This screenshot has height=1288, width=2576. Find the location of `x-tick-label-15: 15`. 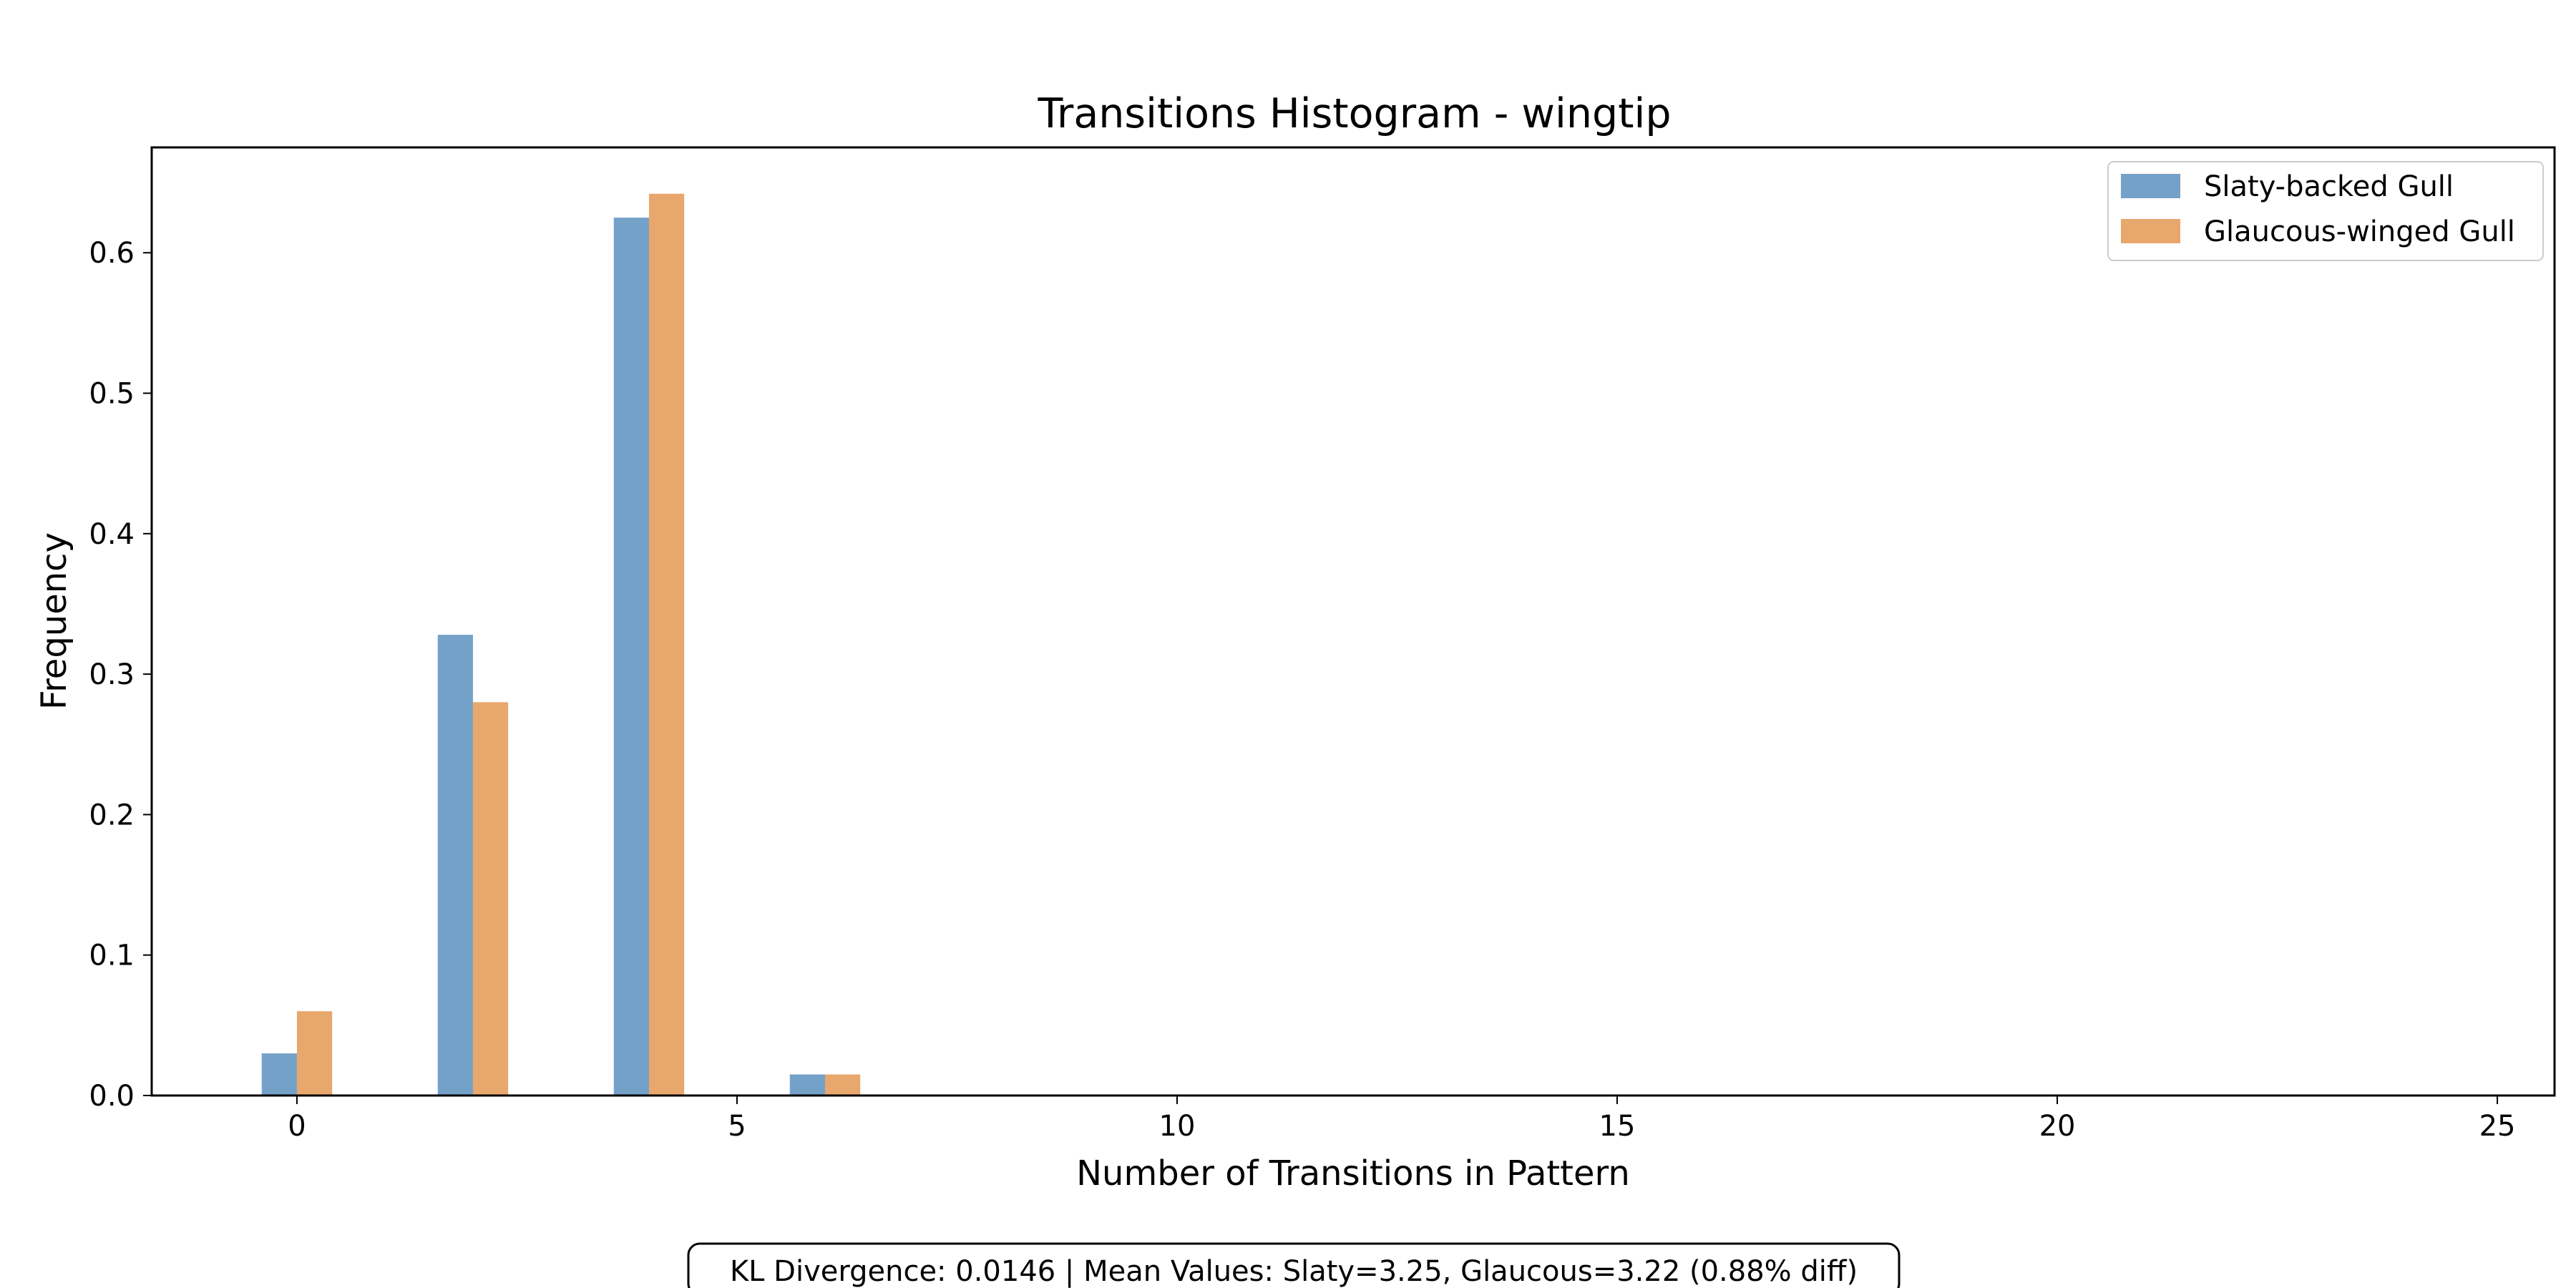

x-tick-label-15: 15 is located at coordinates (1618, 1126).